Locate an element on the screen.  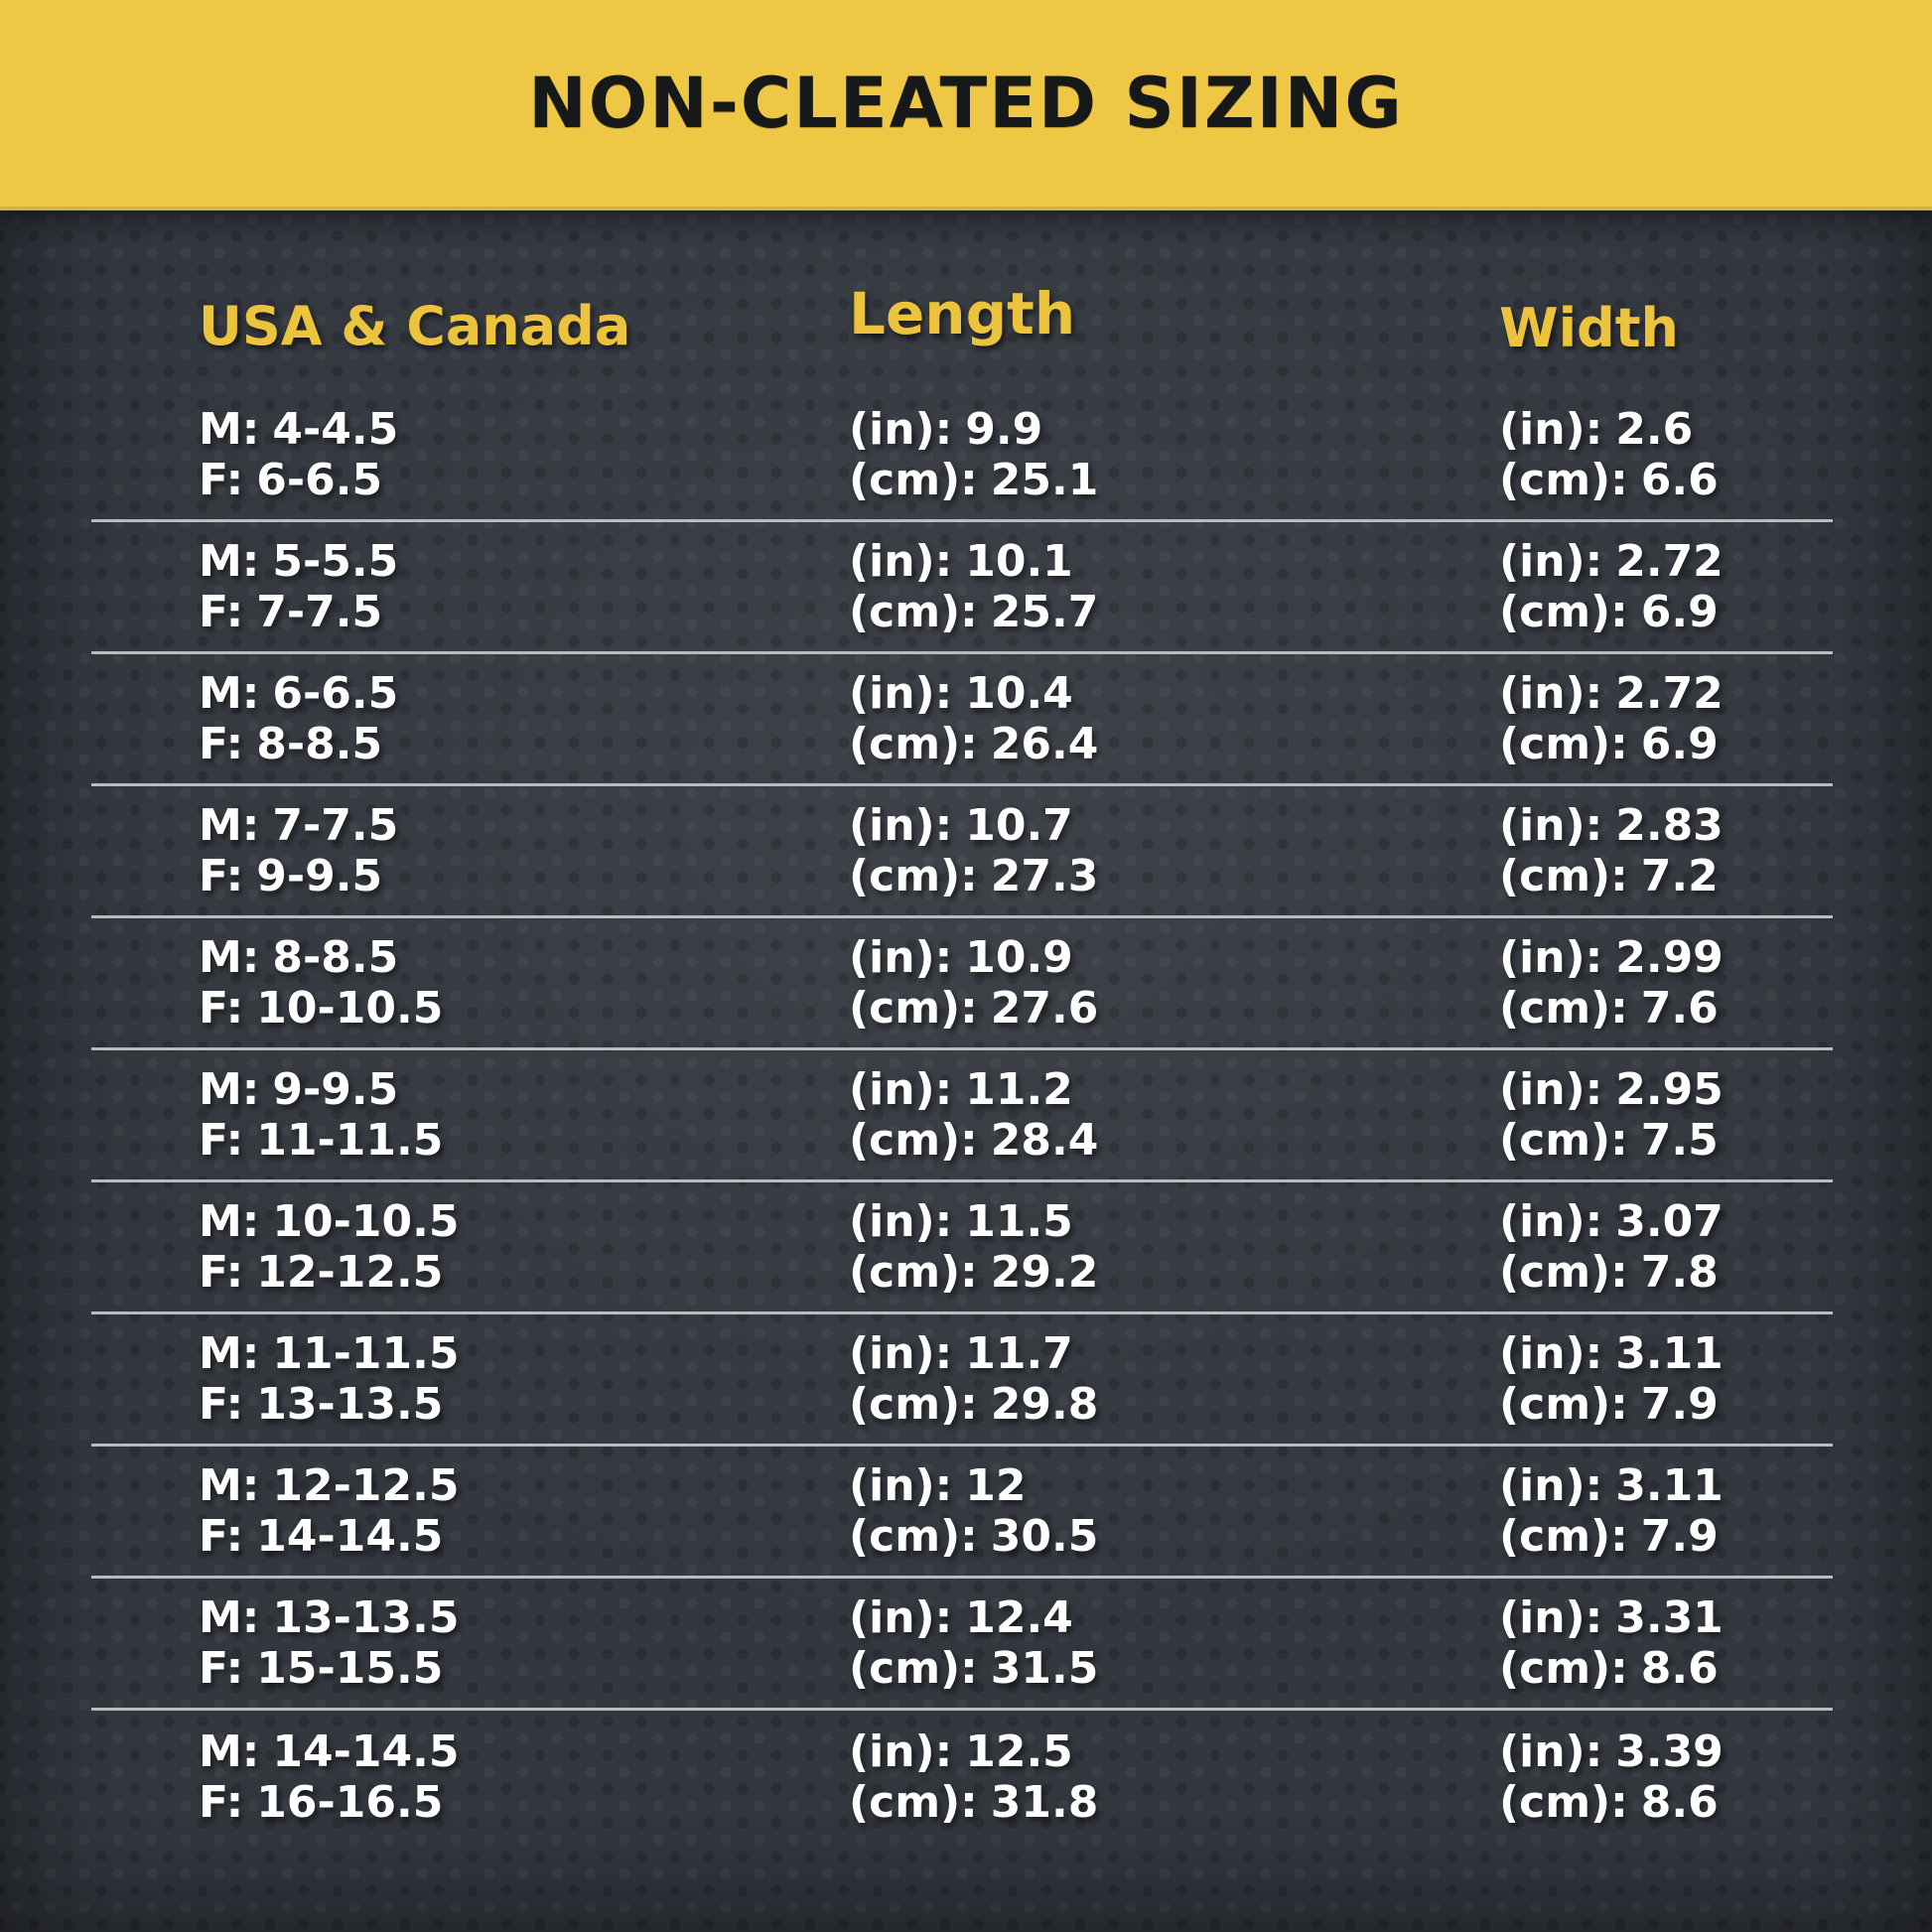
title-banner: NON-CLEATED SIZING is located at coordinates (966, 105).